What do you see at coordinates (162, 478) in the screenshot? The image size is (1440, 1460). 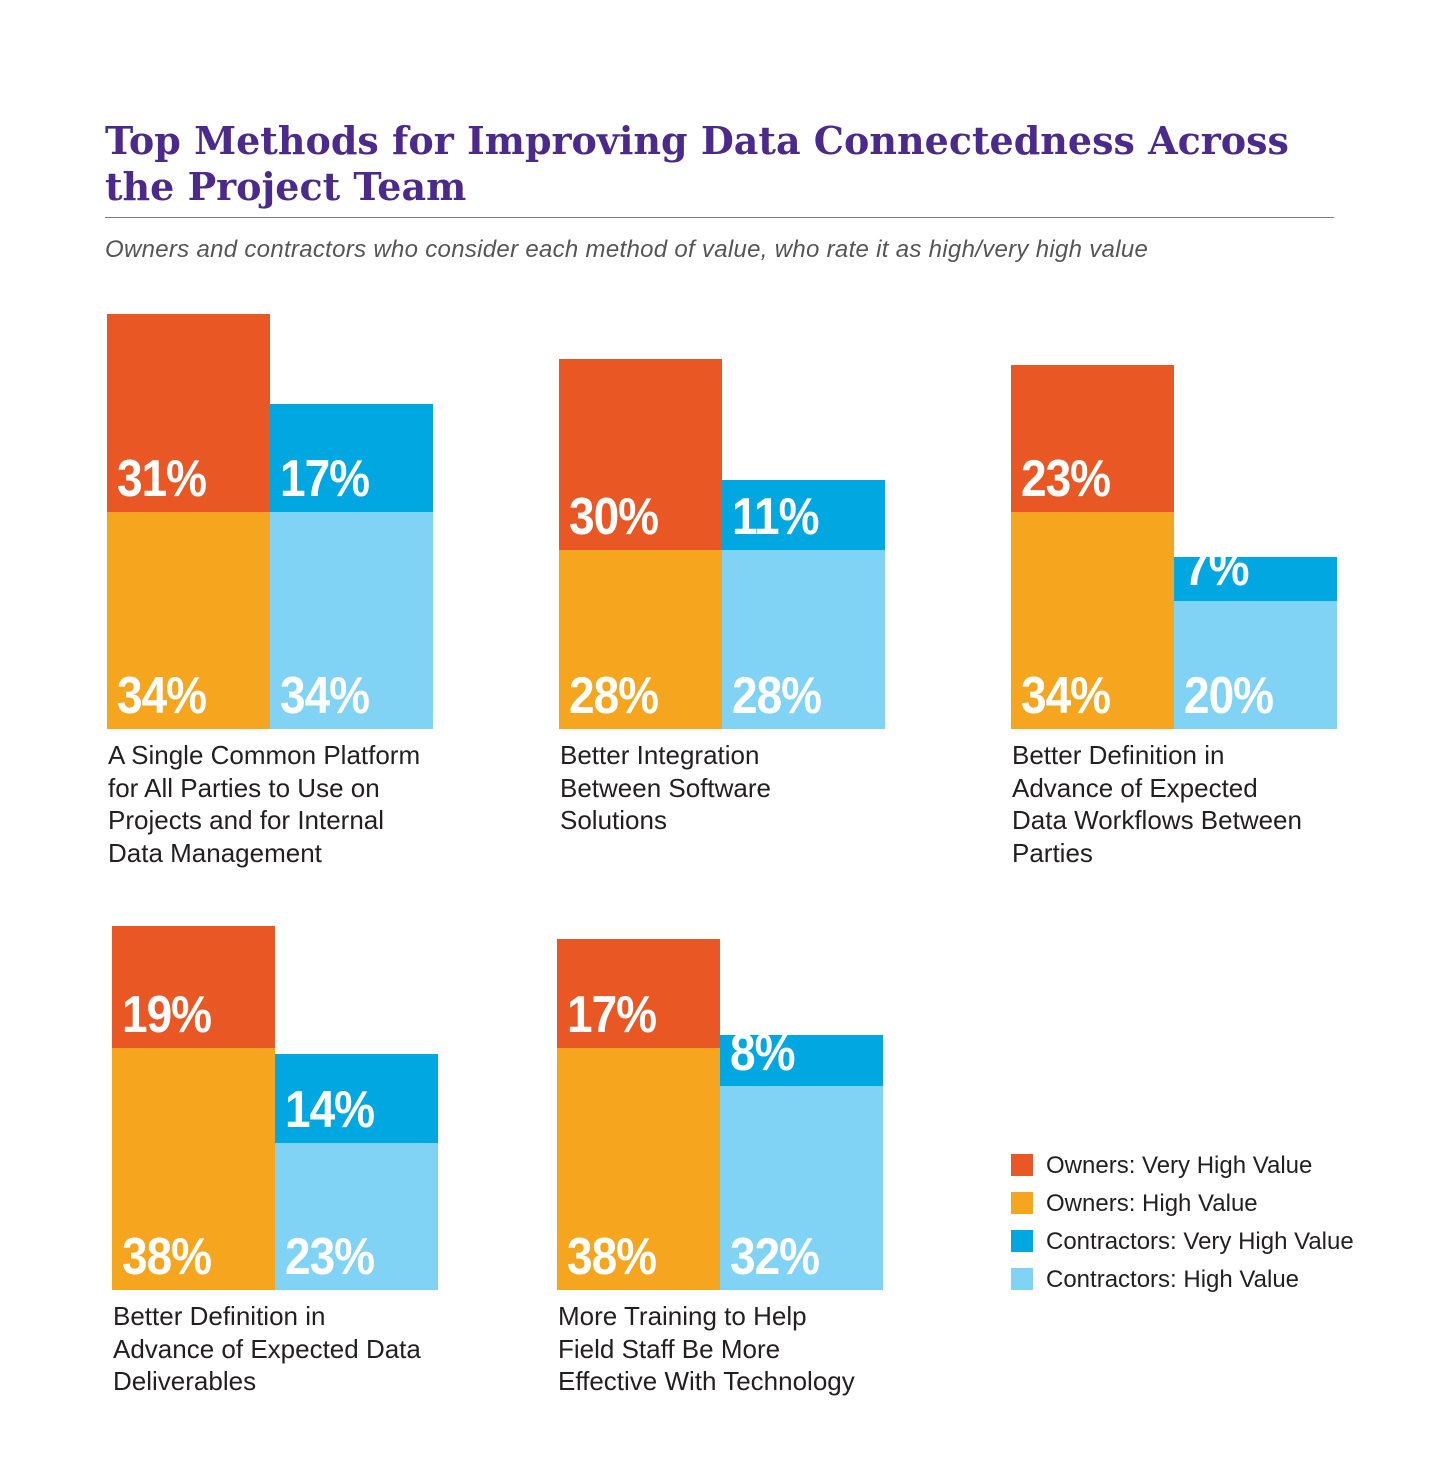 I see `owners-very-high-label: 31%` at bounding box center [162, 478].